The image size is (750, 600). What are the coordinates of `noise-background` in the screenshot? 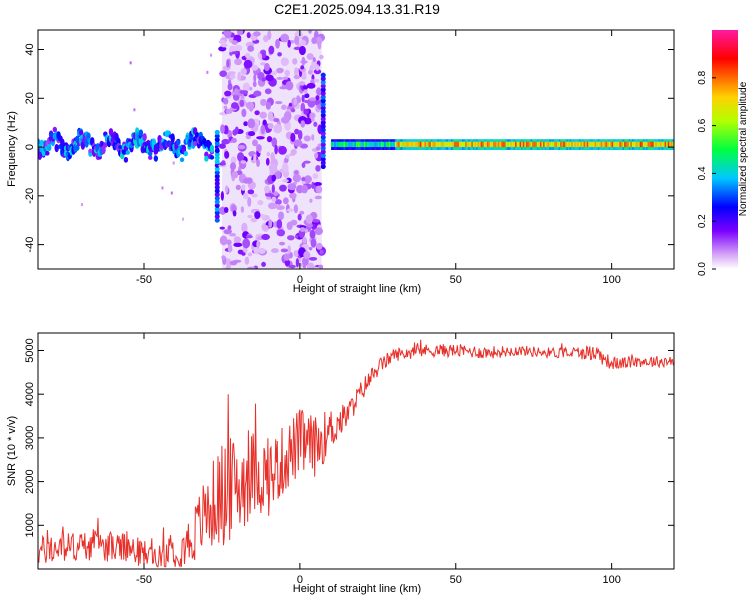 It's located at (271, 149).